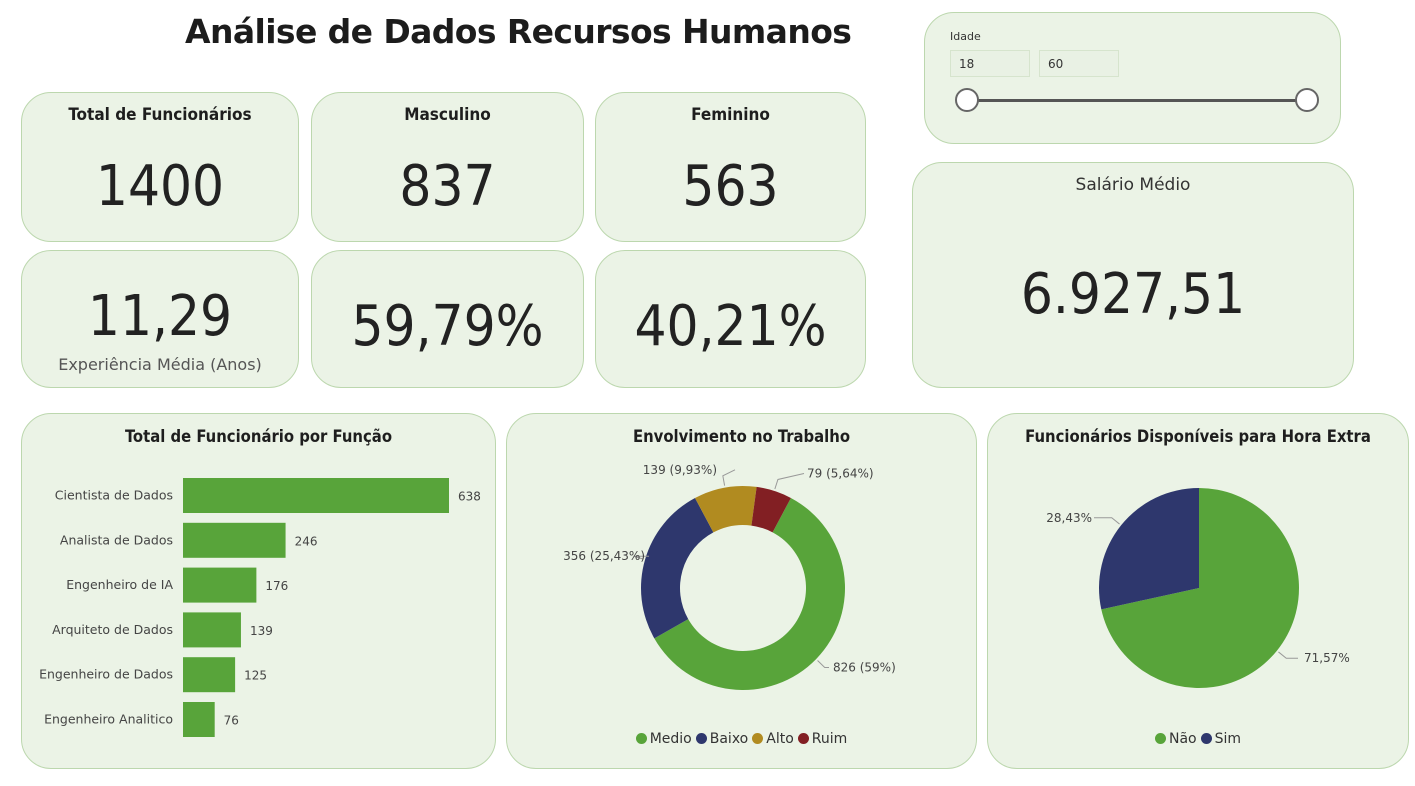 The width and height of the screenshot is (1415, 786). Describe the element at coordinates (220, 585) in the screenshot. I see `bar-engenheiro-de-ia` at that location.